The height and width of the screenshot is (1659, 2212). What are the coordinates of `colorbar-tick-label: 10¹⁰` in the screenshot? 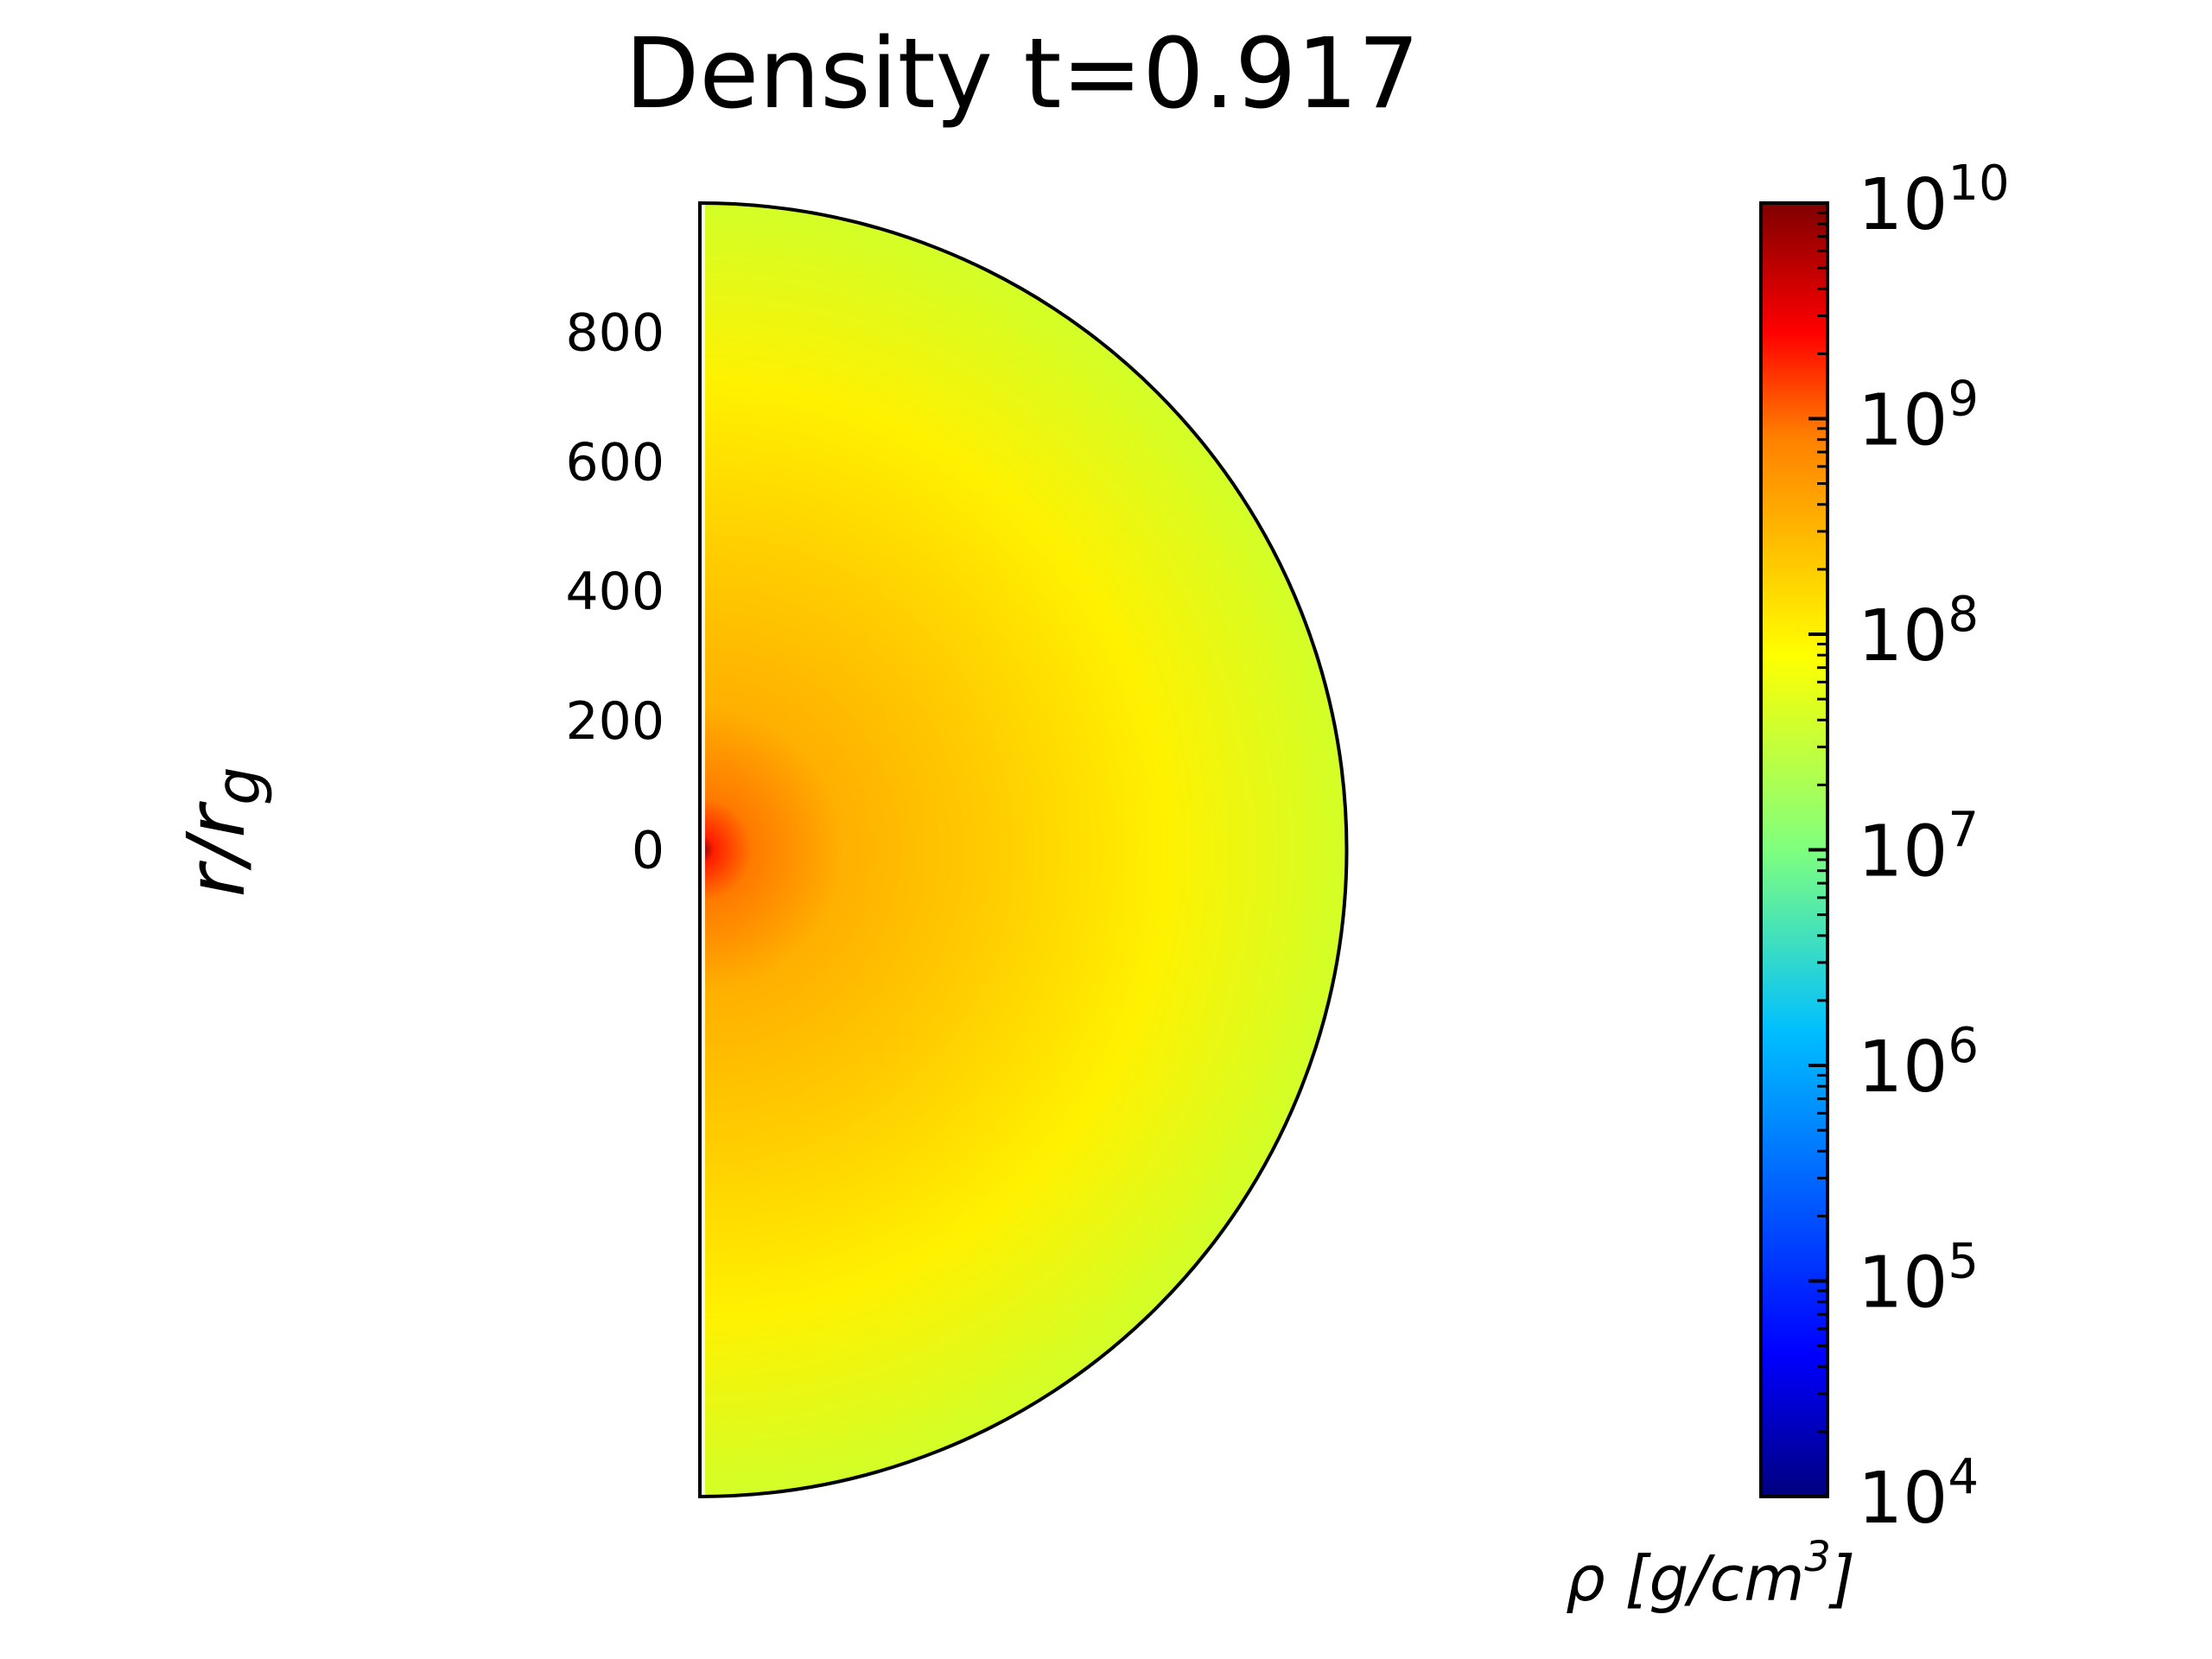 It's located at (1934, 201).